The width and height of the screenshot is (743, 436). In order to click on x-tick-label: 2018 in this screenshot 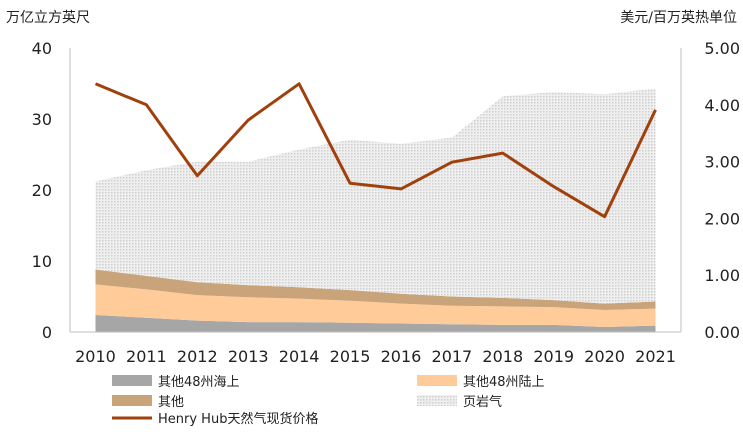, I will do `click(502, 356)`.